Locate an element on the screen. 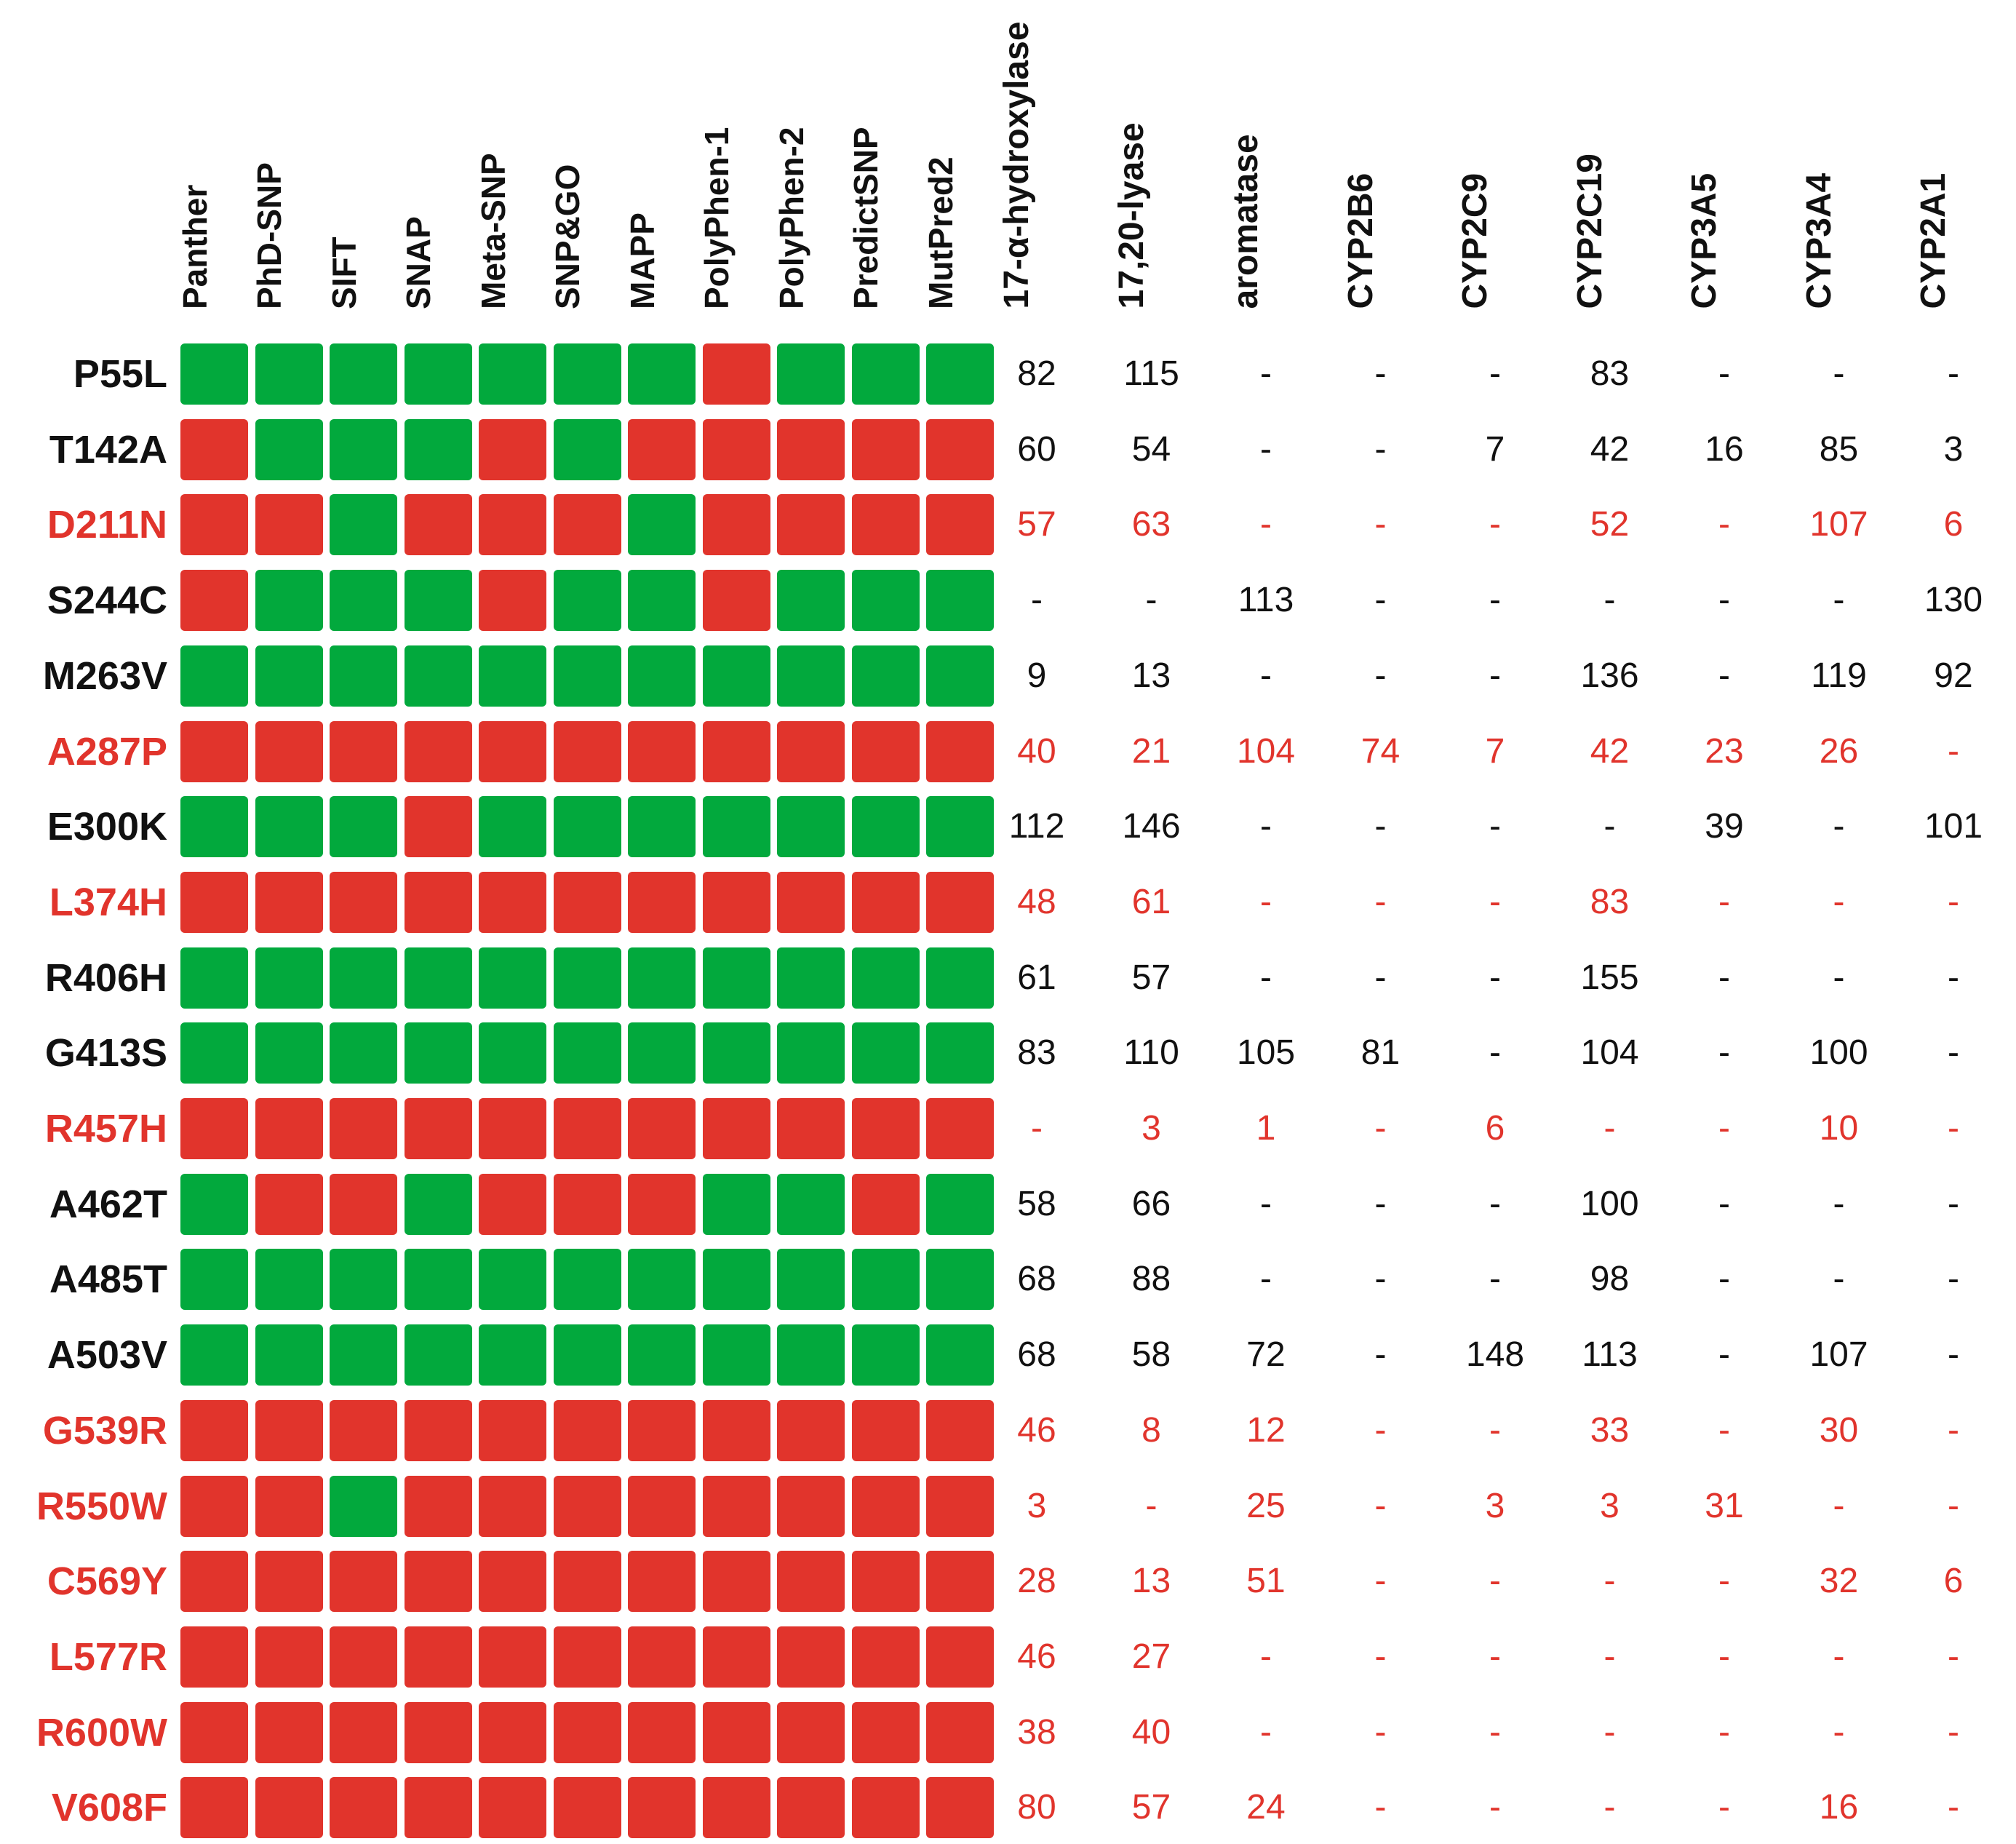  value-a287p-cyp2b6: 74 is located at coordinates (1380, 751).